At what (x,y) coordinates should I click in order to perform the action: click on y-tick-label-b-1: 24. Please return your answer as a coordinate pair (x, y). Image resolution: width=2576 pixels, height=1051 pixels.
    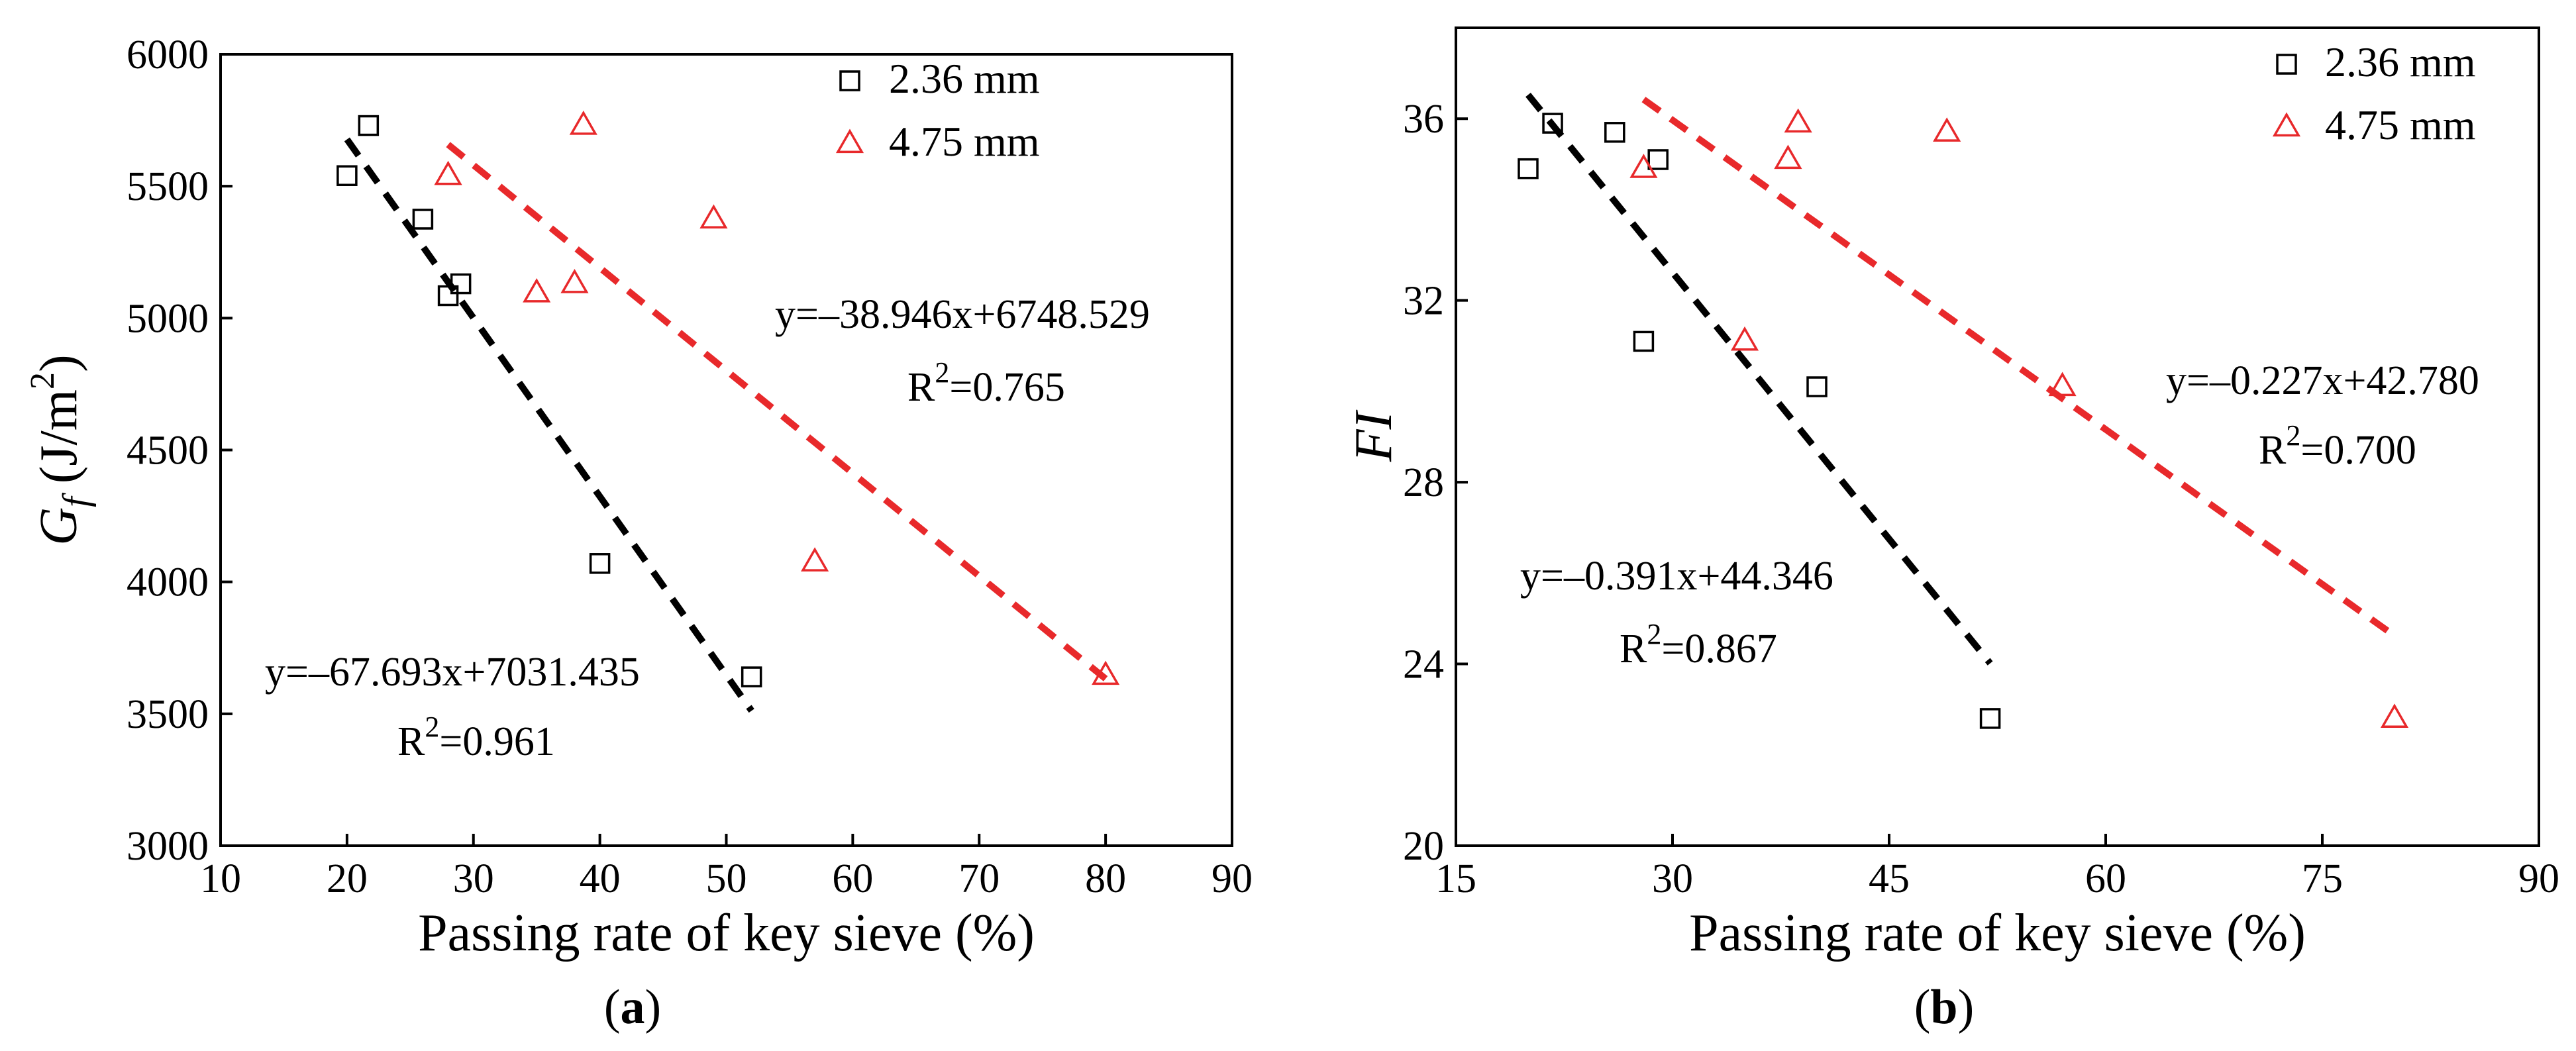
    Looking at the image, I should click on (1423, 664).